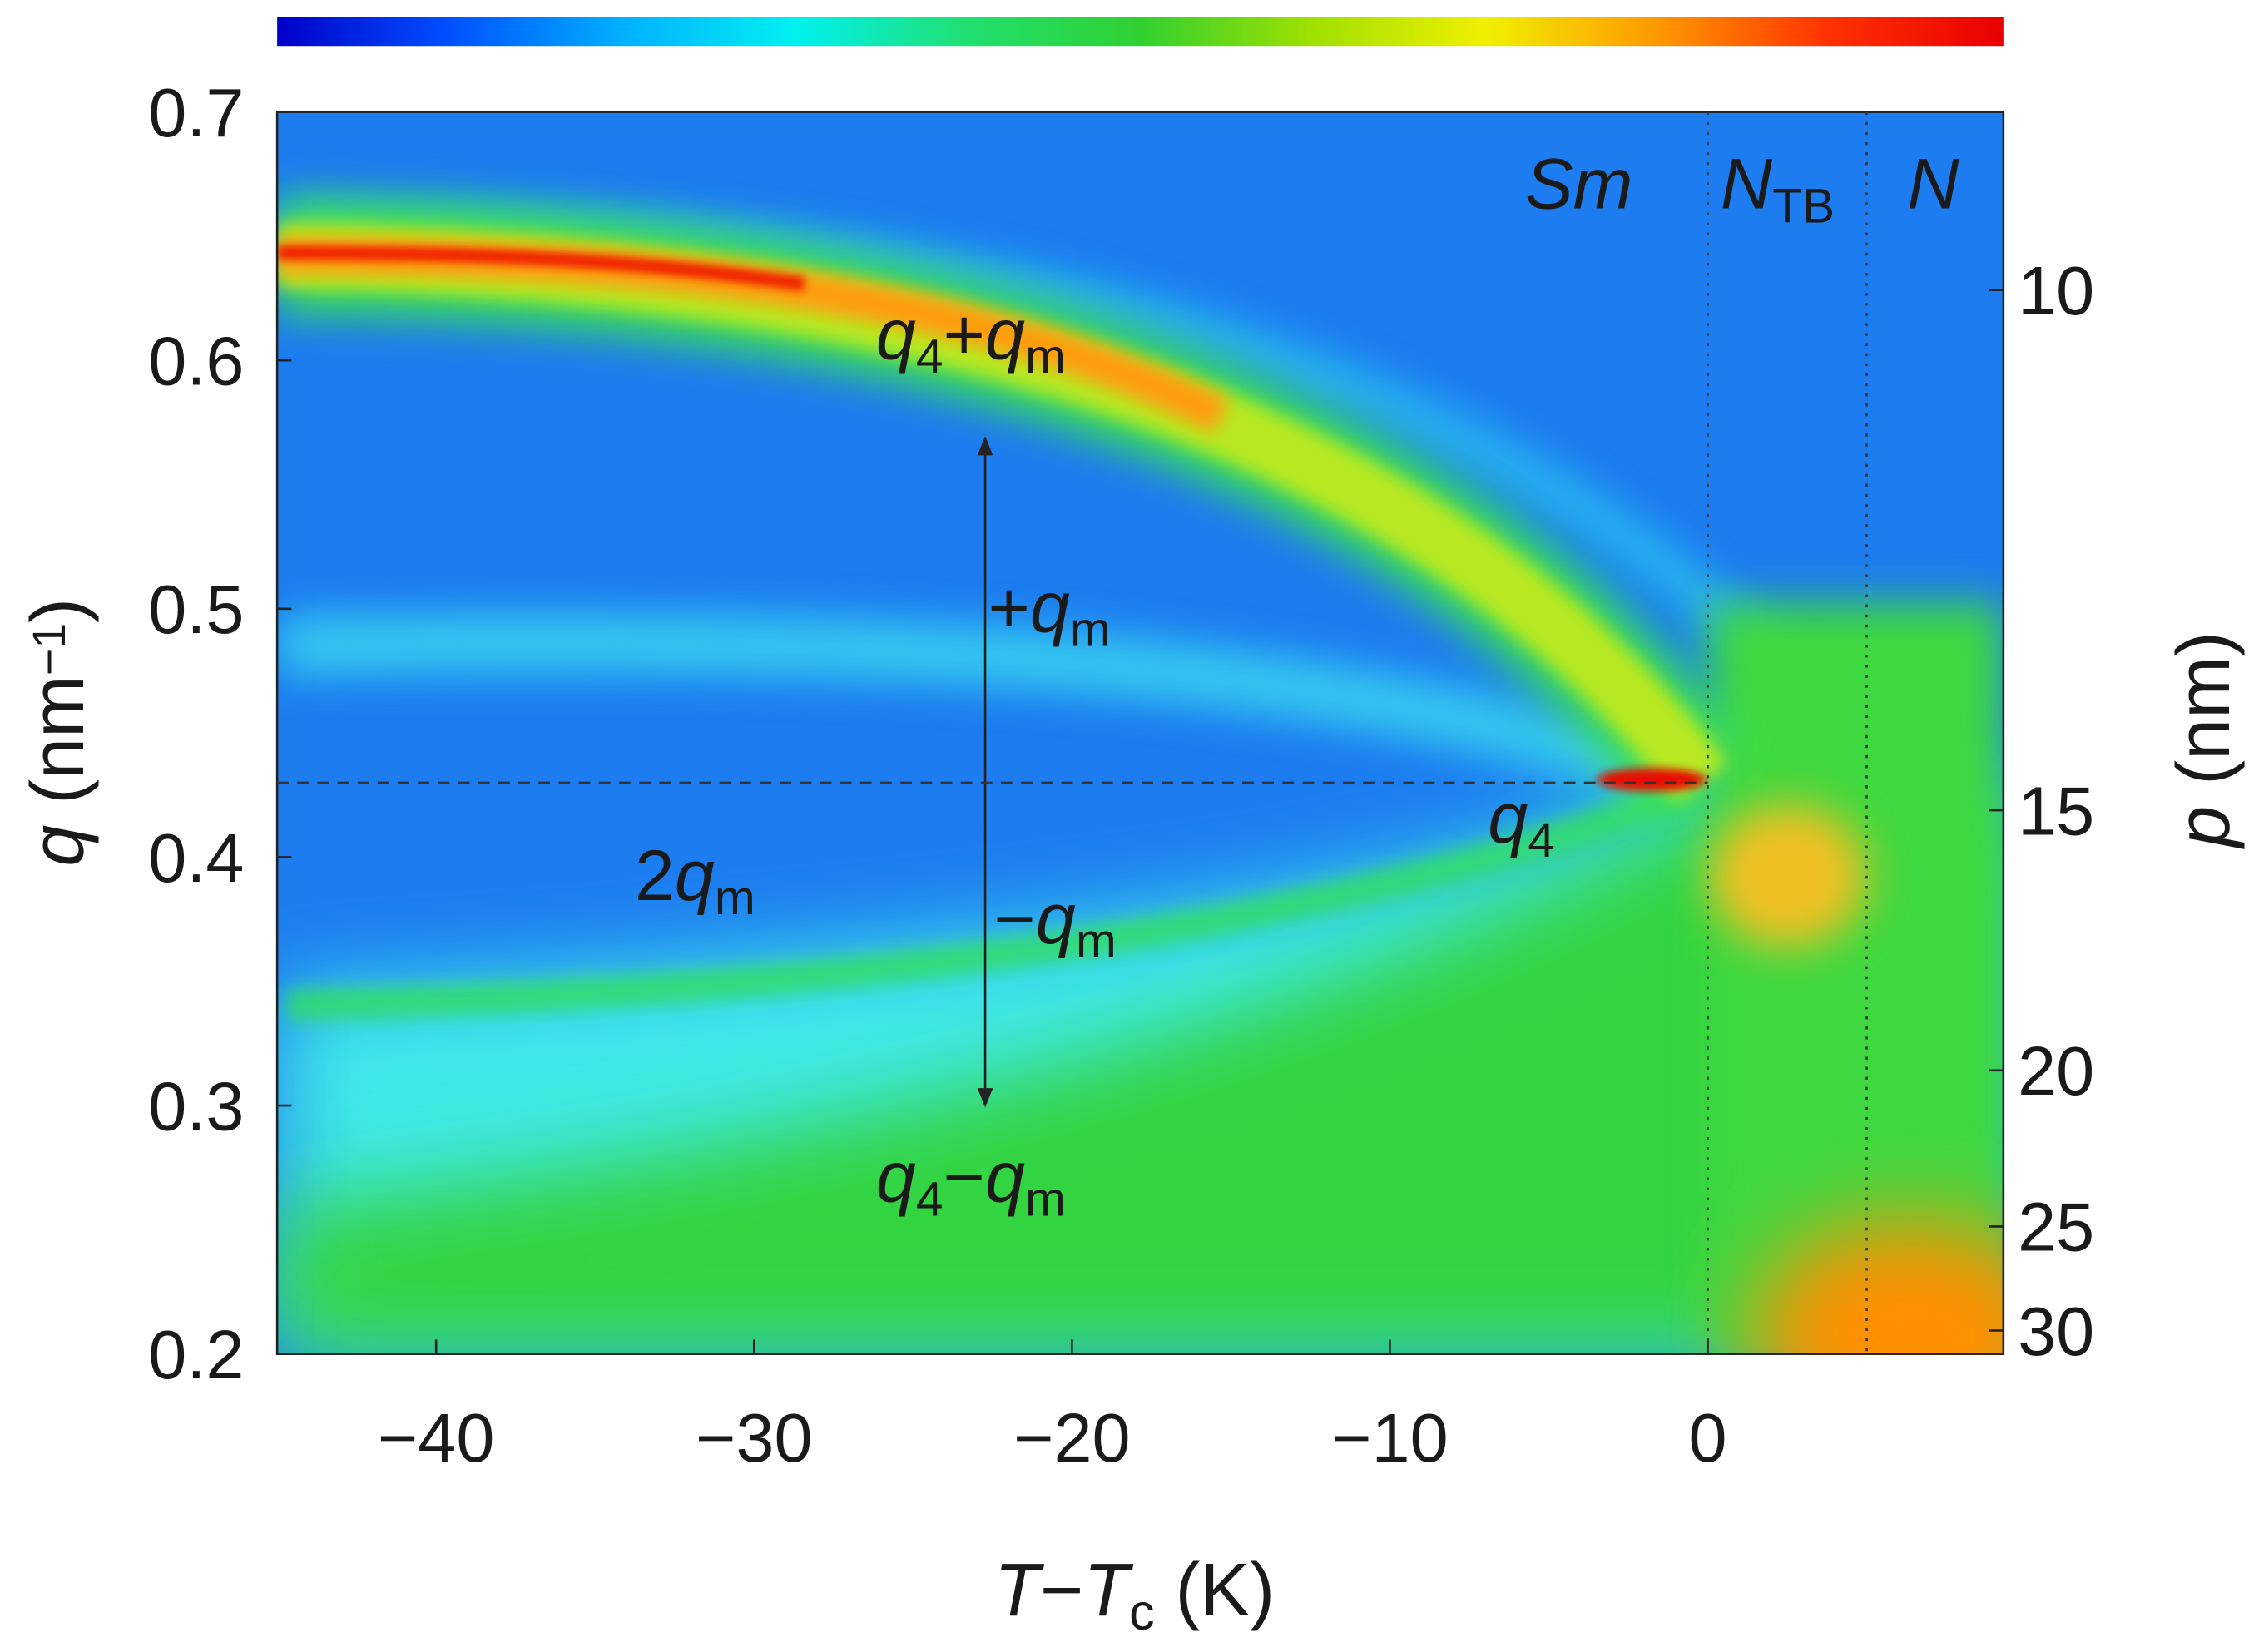 This screenshot has width=2249, height=1652. What do you see at coordinates (1142, 1612) in the screenshot?
I see `text-part: c` at bounding box center [1142, 1612].